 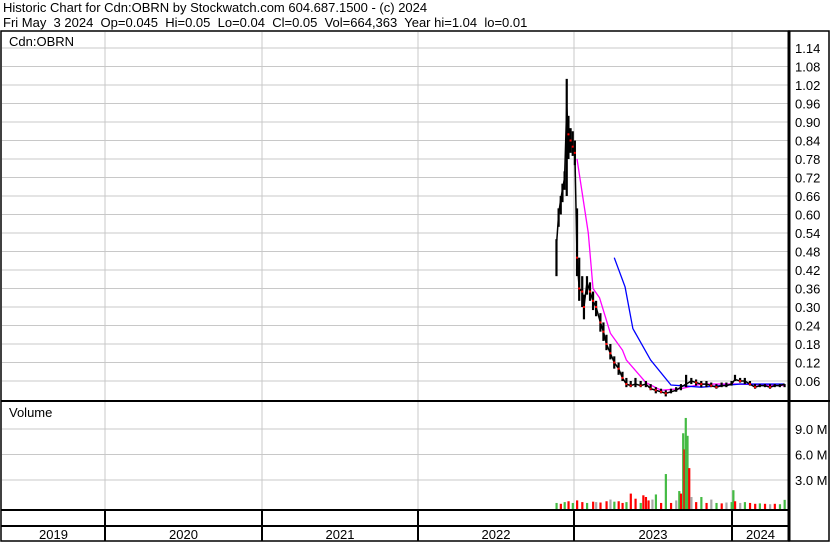 I want to click on price-tick-label: 0.18, so click(x=807, y=344).